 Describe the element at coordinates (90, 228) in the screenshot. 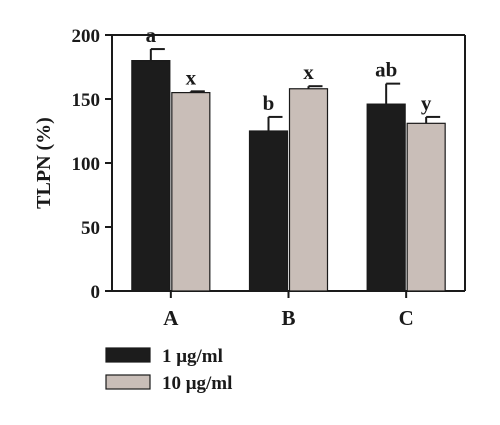

I see `y-tick-label: 50` at that location.